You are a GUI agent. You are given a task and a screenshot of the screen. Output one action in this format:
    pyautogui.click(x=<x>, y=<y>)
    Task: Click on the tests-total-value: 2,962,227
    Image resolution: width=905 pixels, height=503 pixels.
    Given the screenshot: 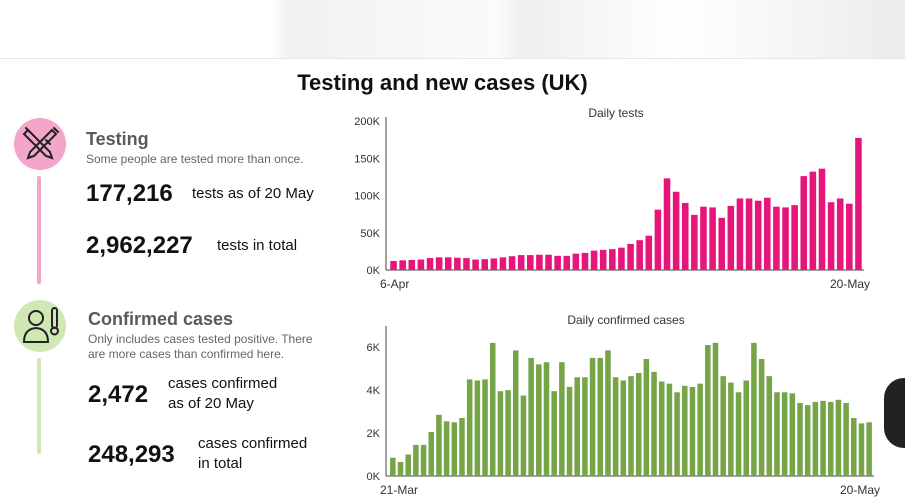 What is the action you would take?
    pyautogui.click(x=139, y=245)
    